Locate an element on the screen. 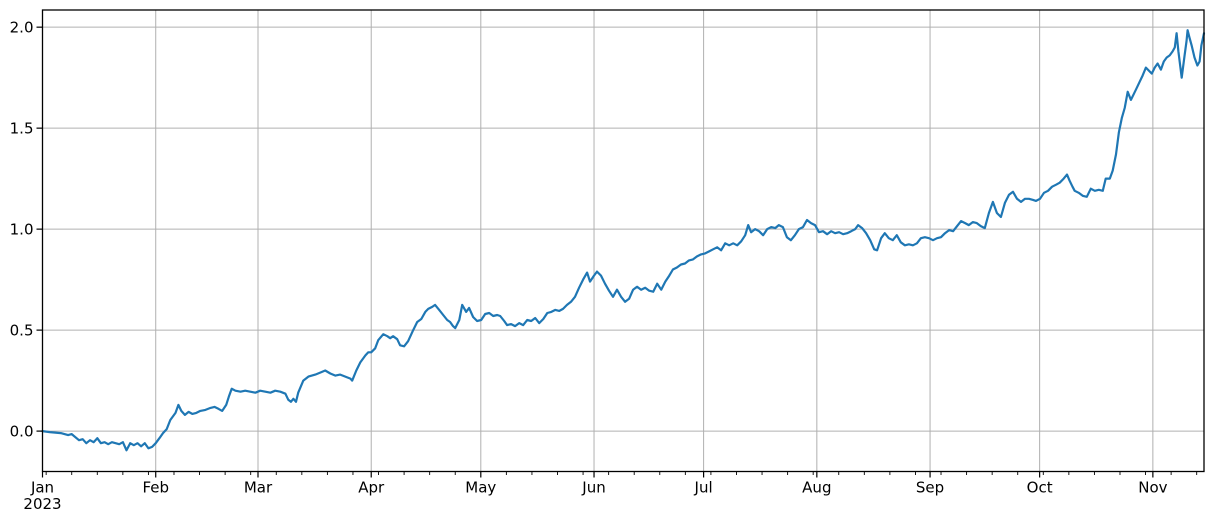 The image size is (1214, 525). y-tick-label: 2.0 is located at coordinates (22, 27).